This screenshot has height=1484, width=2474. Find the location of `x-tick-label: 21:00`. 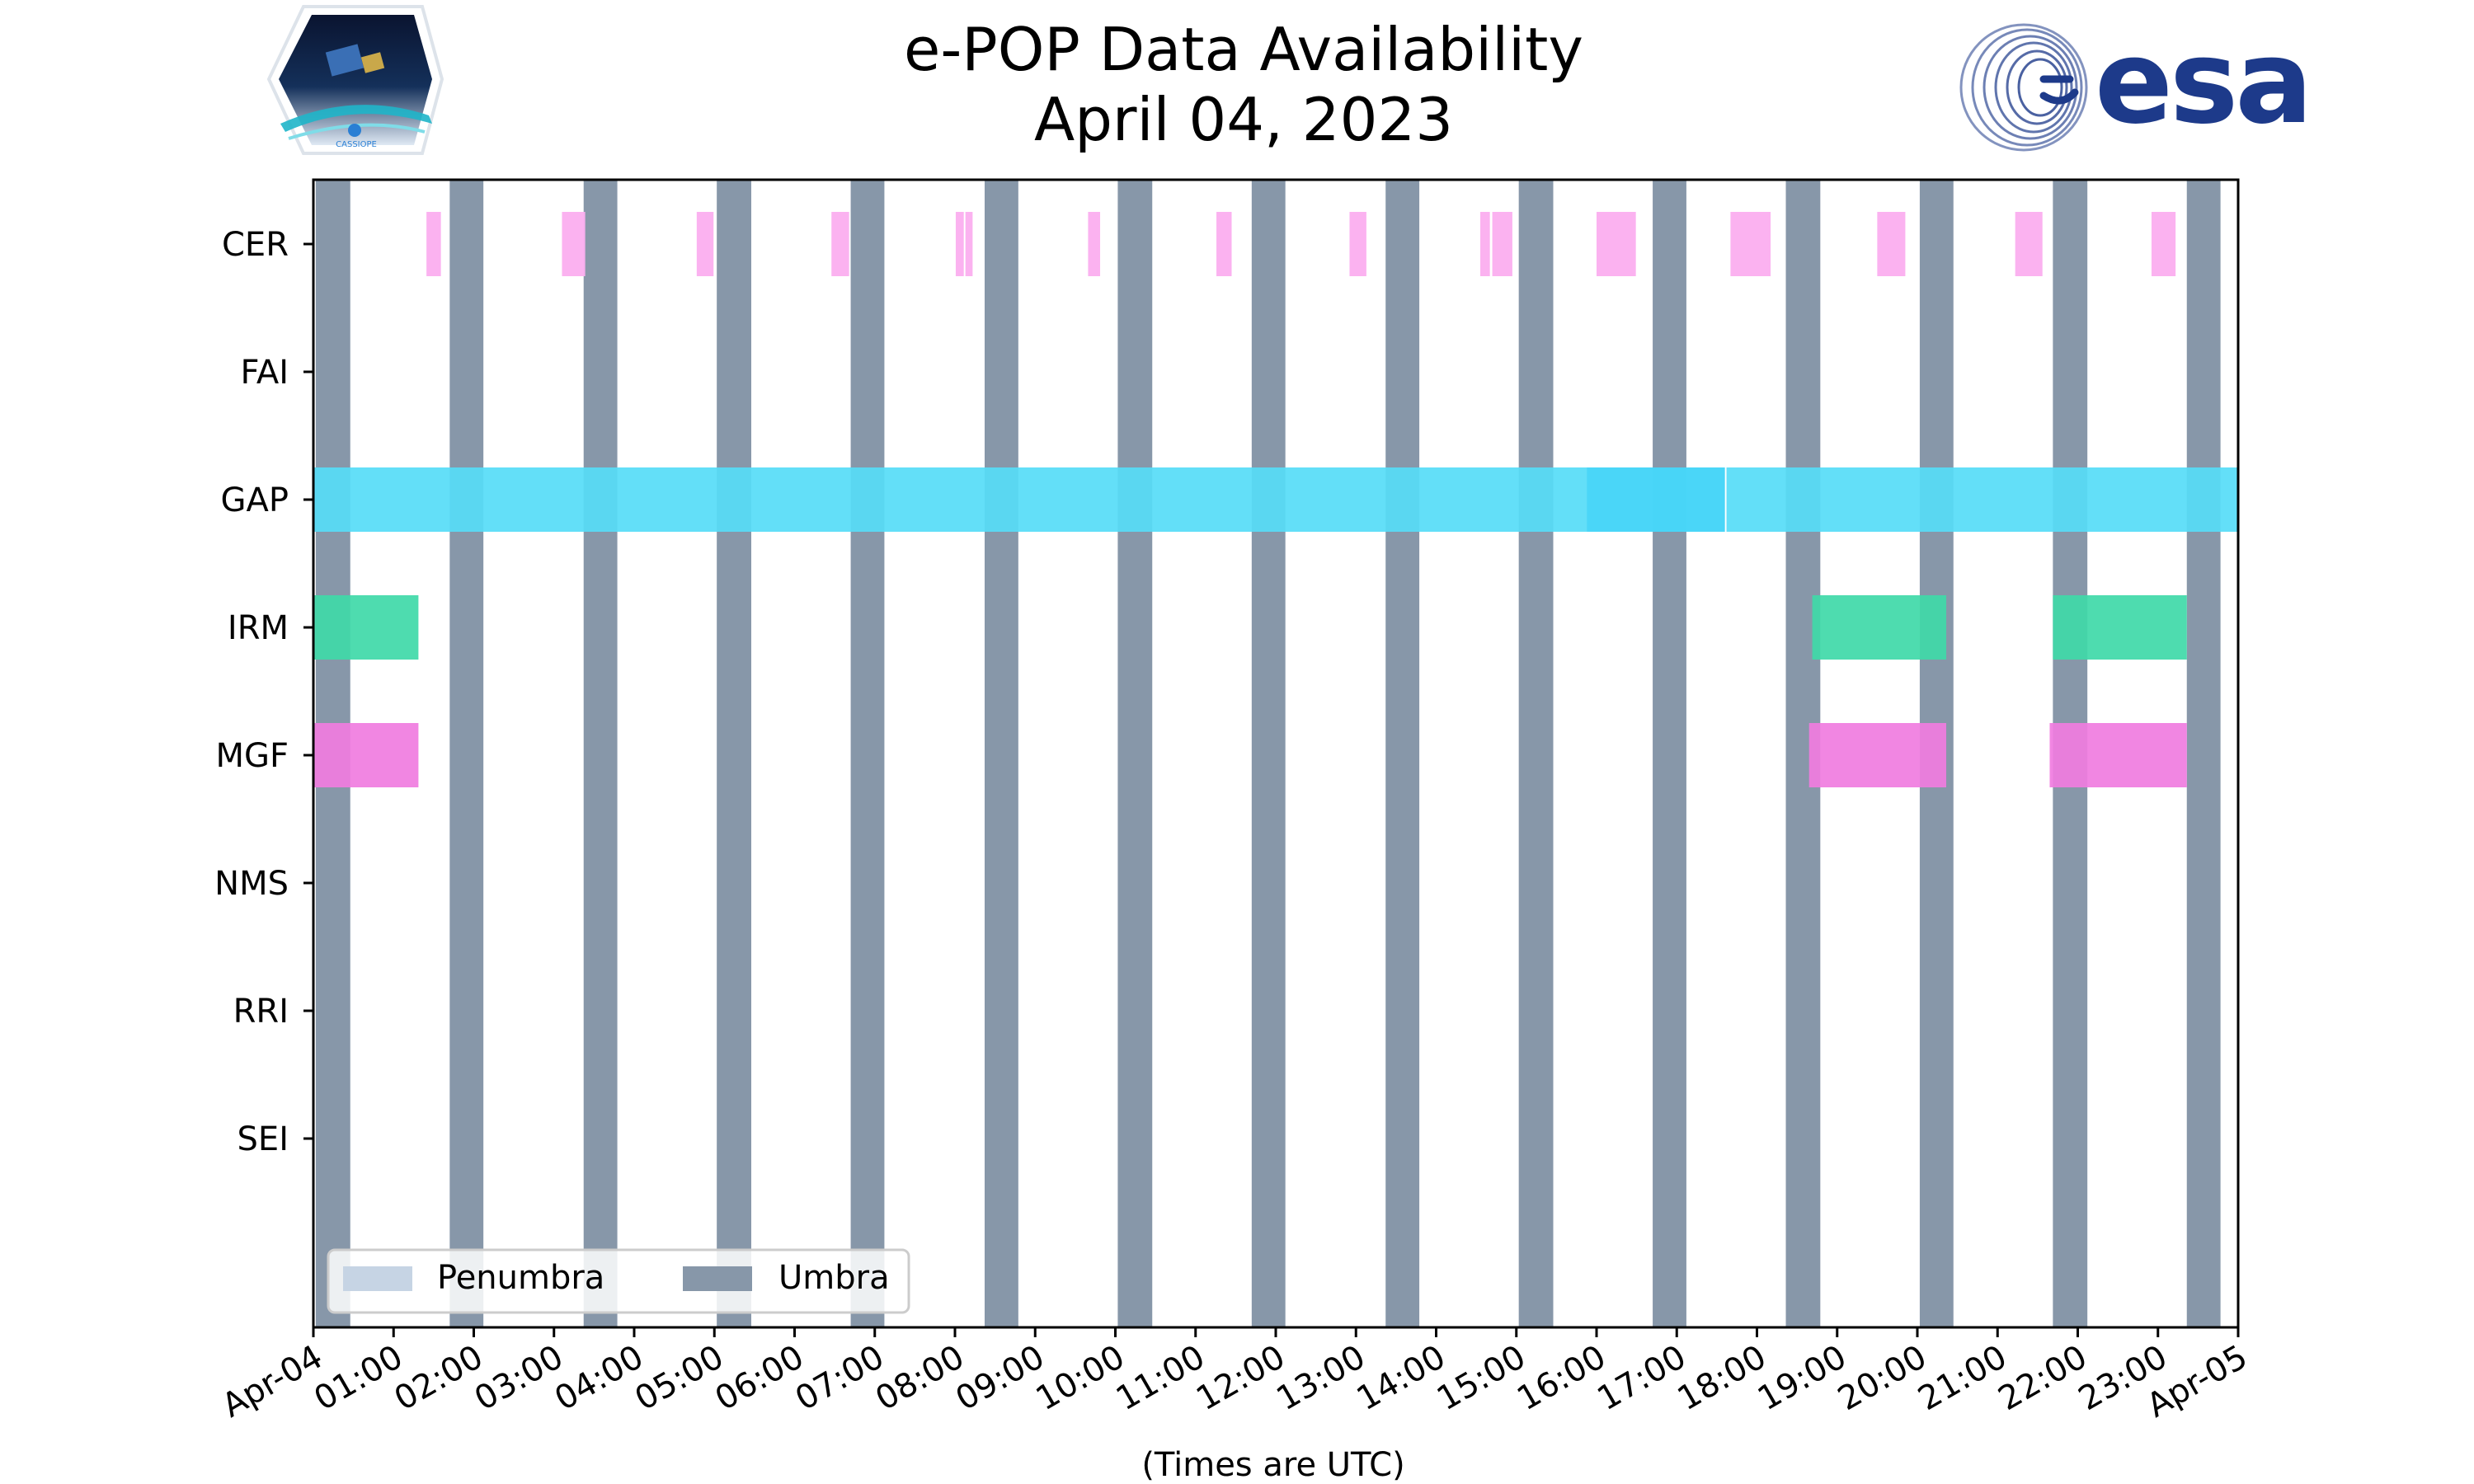

x-tick-label: 21:00 is located at coordinates (1962, 1378).